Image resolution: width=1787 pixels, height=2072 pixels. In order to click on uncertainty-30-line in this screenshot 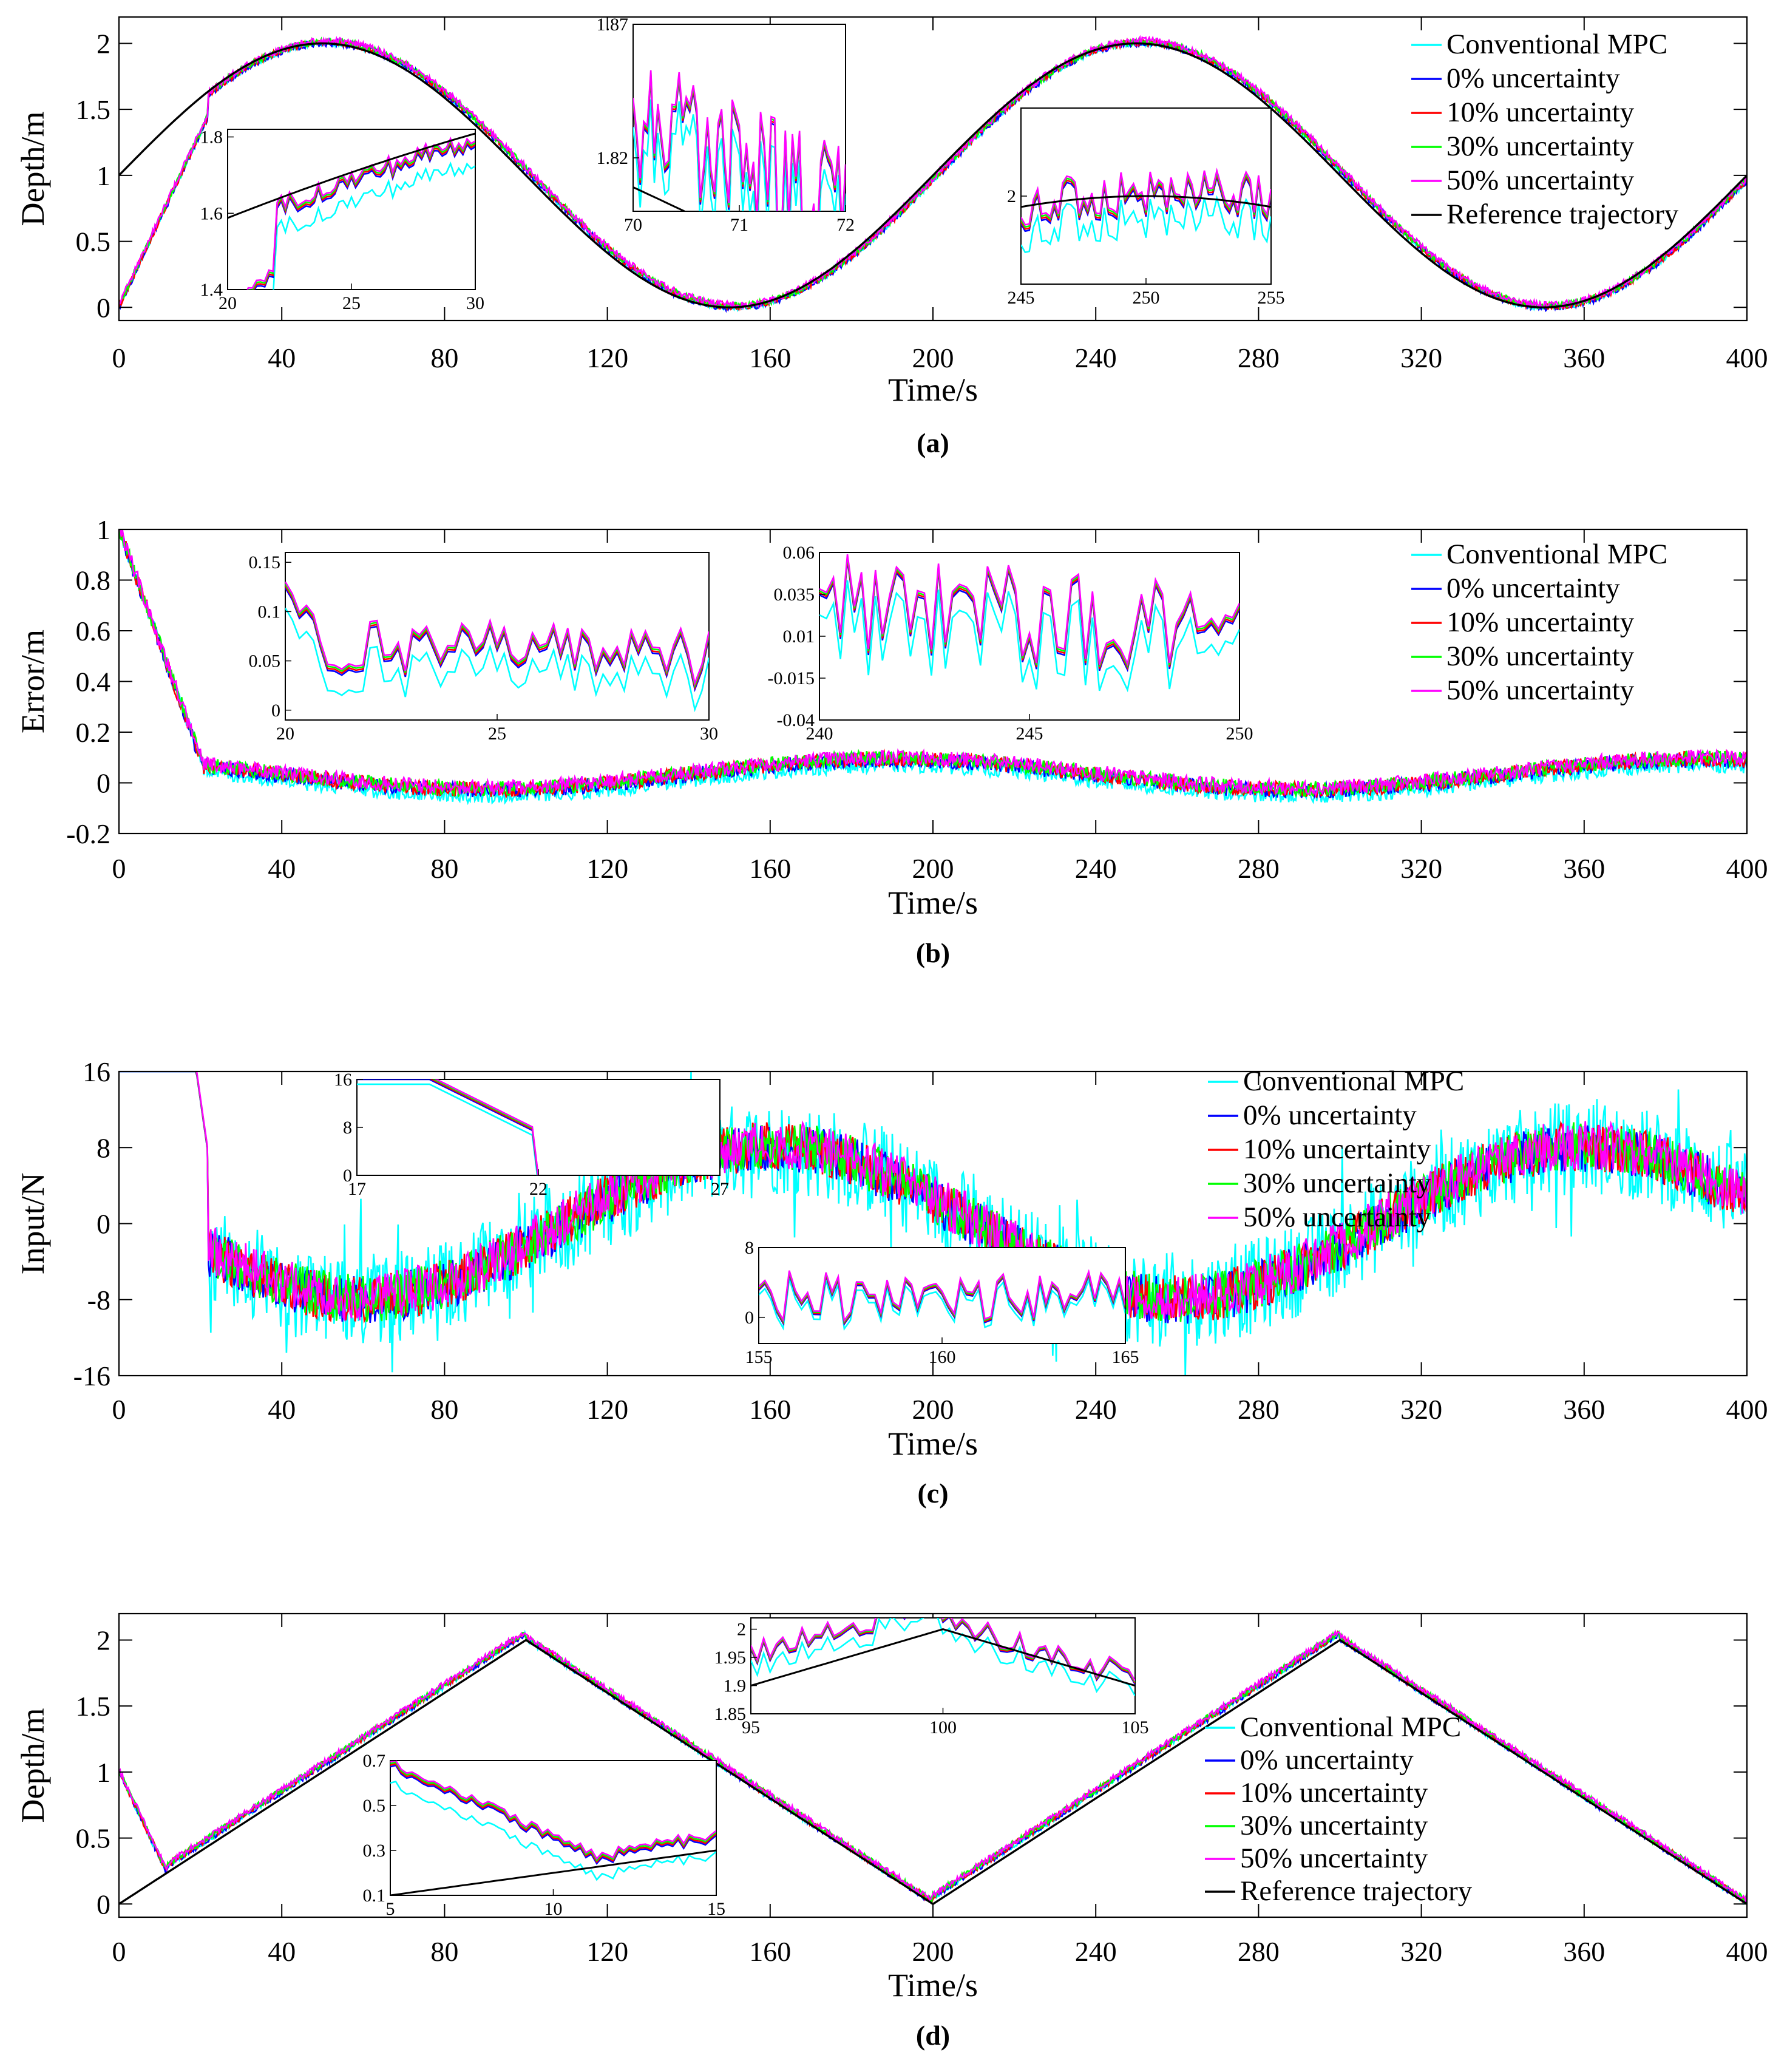, I will do `click(933, 663)`.